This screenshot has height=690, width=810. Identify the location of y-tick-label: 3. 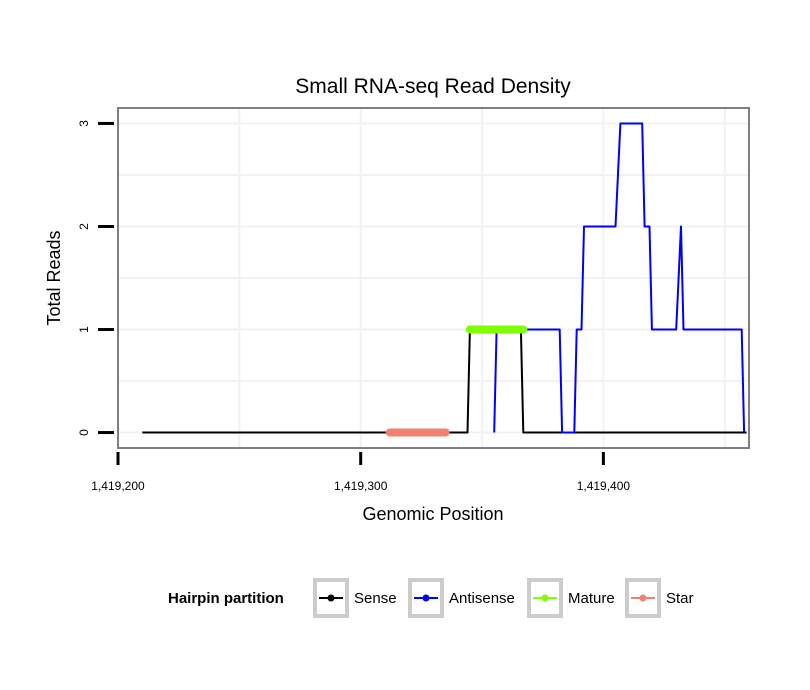
(84, 123).